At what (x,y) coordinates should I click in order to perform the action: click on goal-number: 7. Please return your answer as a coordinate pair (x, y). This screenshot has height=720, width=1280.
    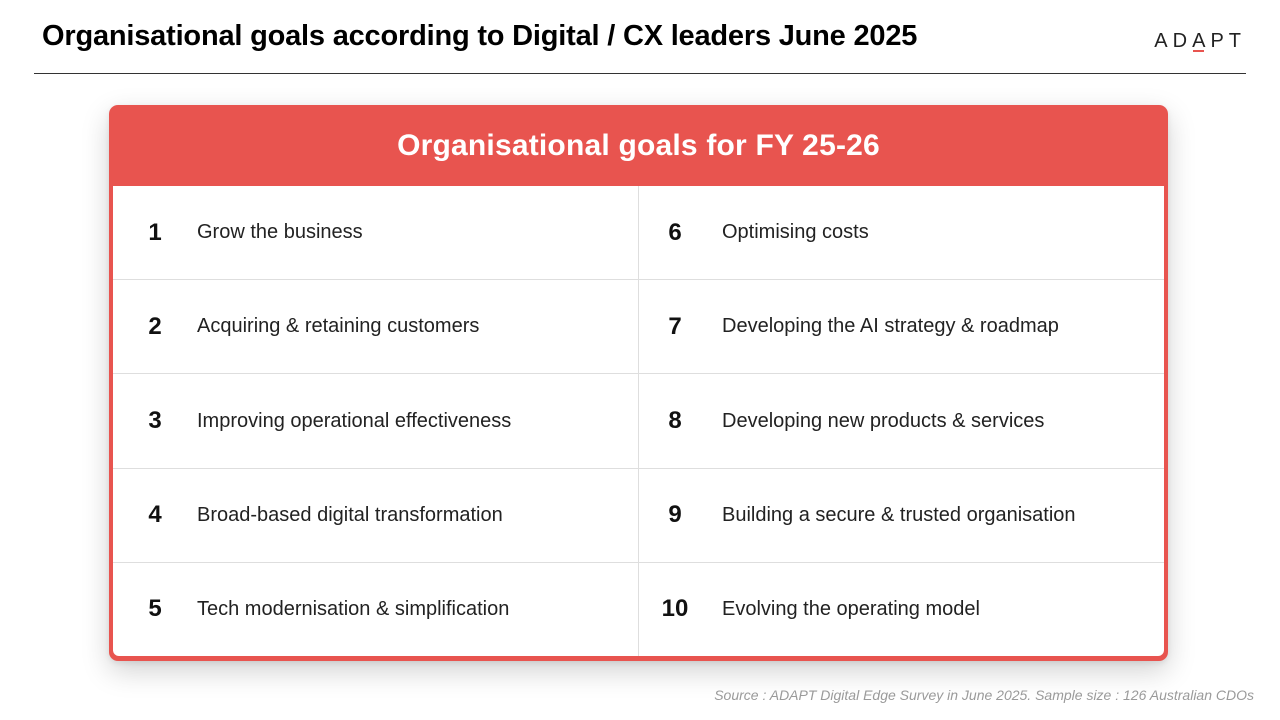
    Looking at the image, I should click on (675, 326).